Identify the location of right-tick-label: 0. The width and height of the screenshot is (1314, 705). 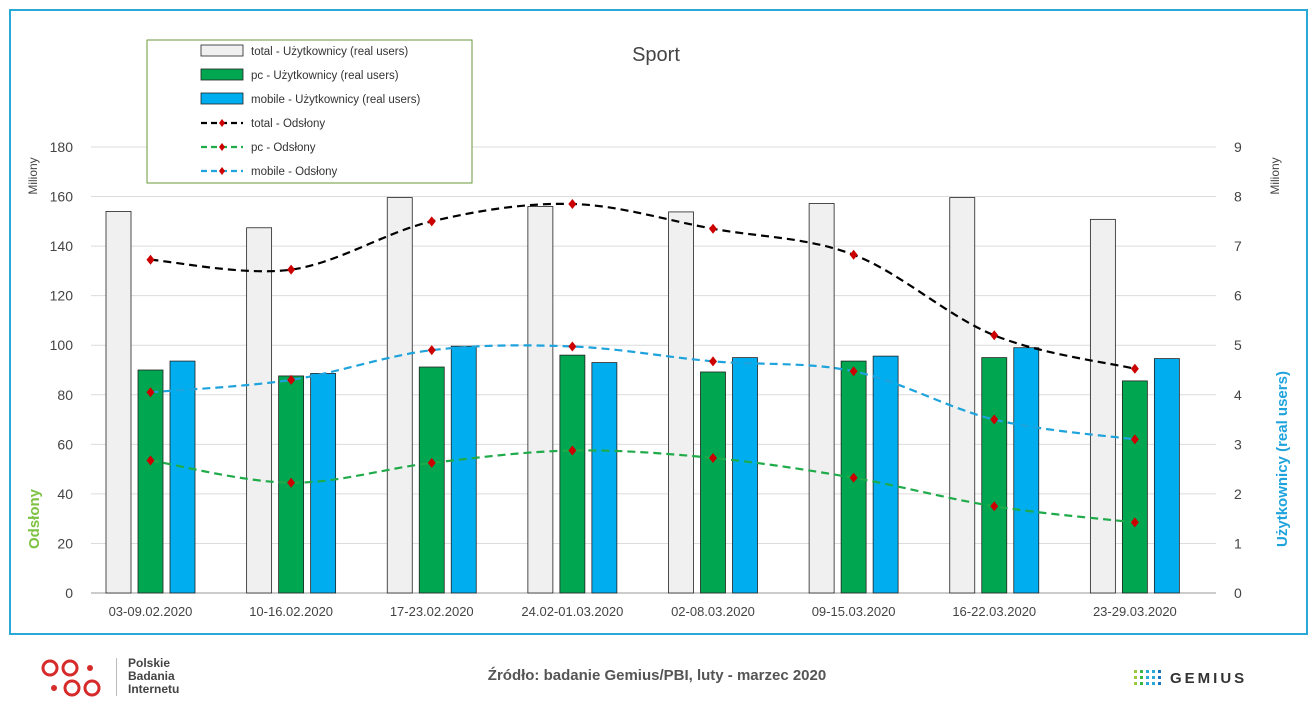
(1238, 593).